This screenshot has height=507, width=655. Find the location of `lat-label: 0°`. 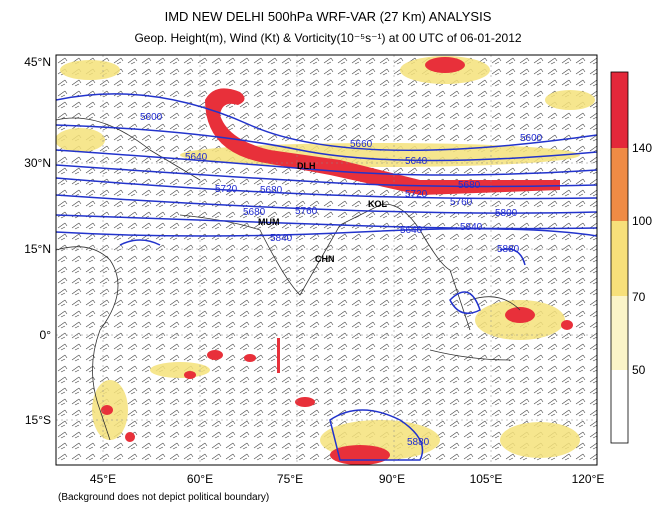

lat-label: 0° is located at coordinates (46, 335).